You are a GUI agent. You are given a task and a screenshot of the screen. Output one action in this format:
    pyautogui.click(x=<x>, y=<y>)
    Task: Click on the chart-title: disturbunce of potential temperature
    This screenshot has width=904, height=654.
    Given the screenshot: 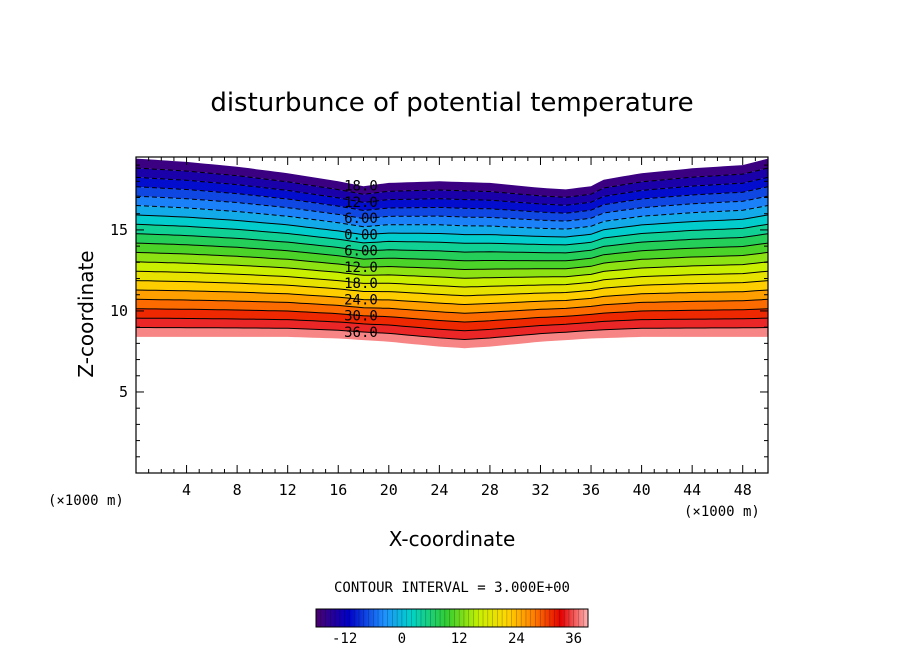 What is the action you would take?
    pyautogui.click(x=451, y=103)
    